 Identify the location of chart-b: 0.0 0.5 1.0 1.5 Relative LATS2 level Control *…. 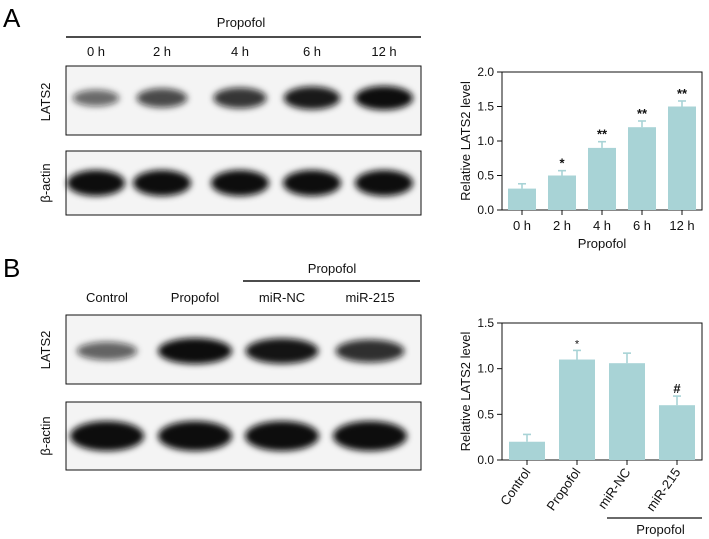
(580, 426).